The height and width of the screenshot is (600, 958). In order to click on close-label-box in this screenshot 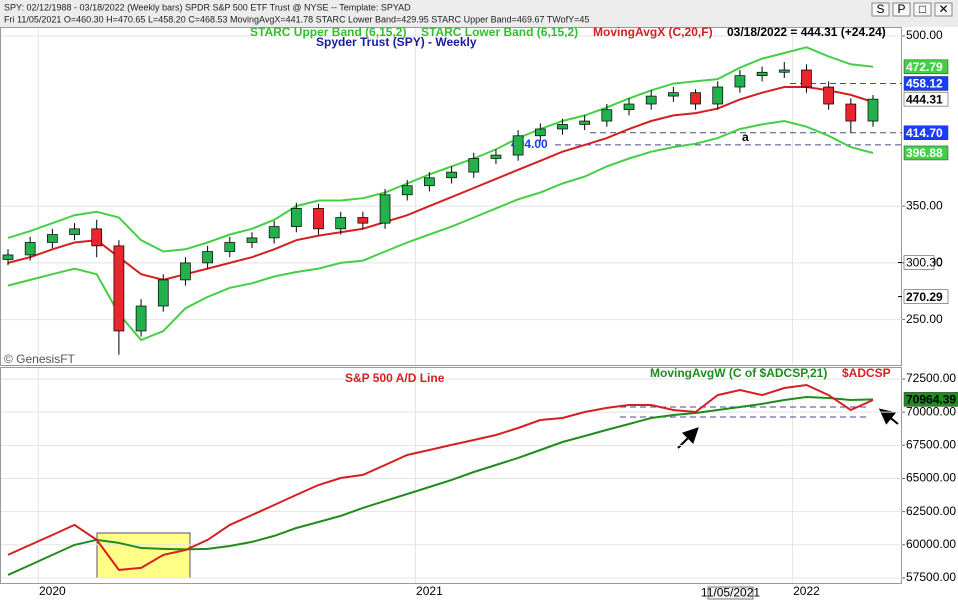, I will do `click(926, 99)`.